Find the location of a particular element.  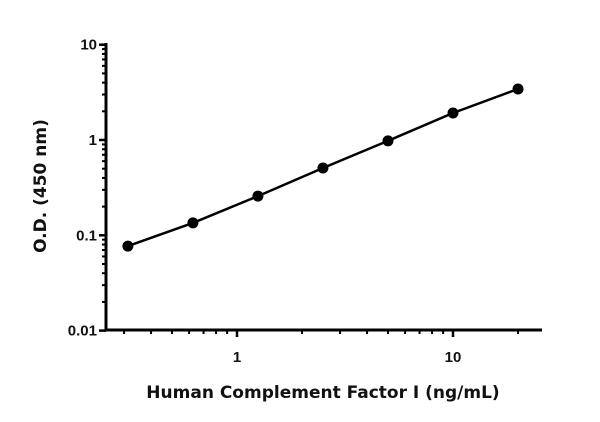

x-tick-label: 1 is located at coordinates (237, 357).